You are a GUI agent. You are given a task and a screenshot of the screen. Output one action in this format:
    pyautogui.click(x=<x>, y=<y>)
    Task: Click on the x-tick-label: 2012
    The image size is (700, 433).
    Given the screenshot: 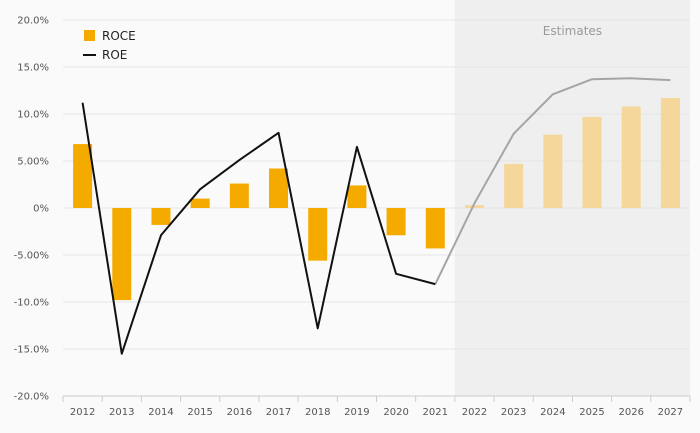 What is the action you would take?
    pyautogui.click(x=82, y=412)
    